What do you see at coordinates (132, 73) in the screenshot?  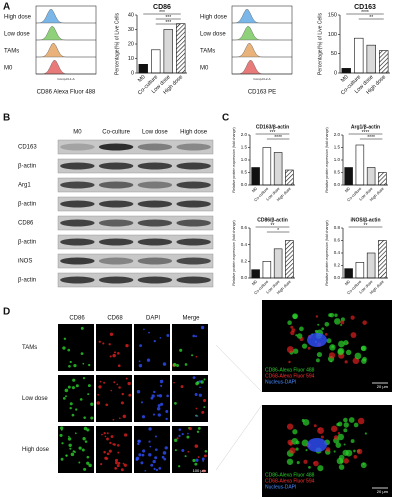 I see `y-tick-label: 0` at bounding box center [132, 73].